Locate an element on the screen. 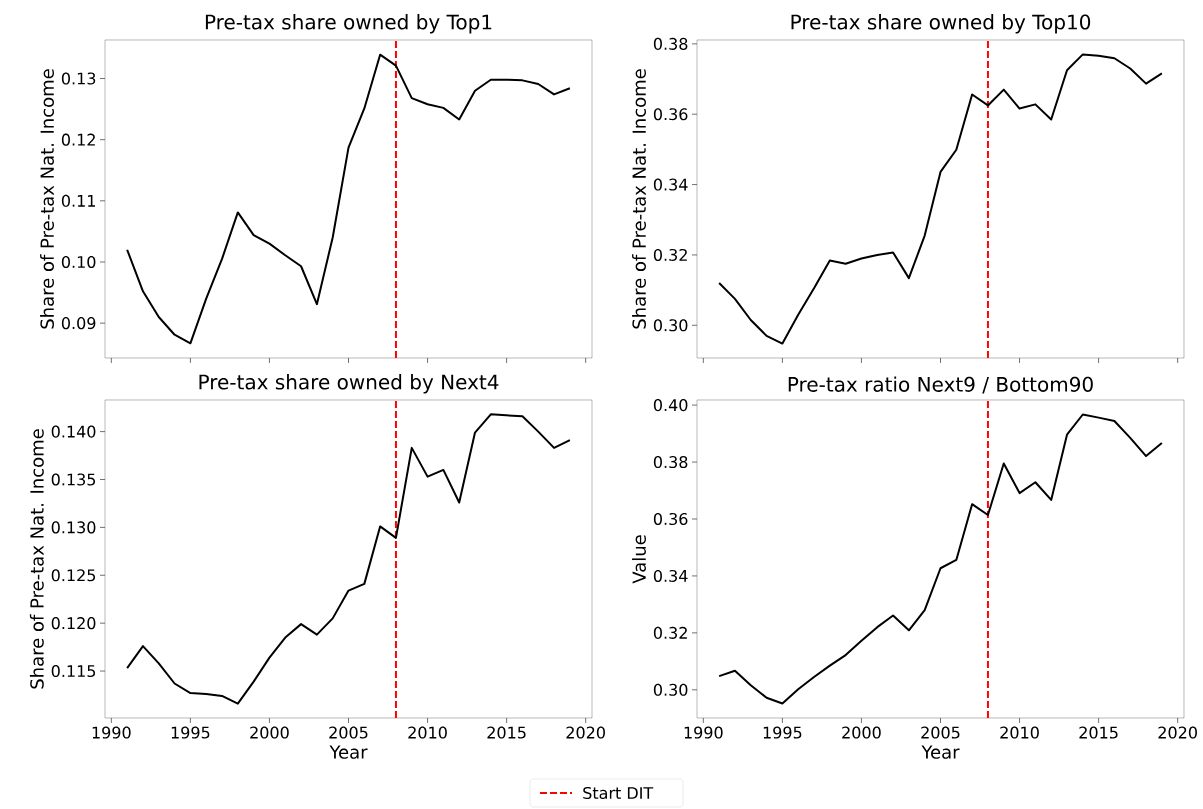  y-tick-label: 0.125 is located at coordinates (73, 575).